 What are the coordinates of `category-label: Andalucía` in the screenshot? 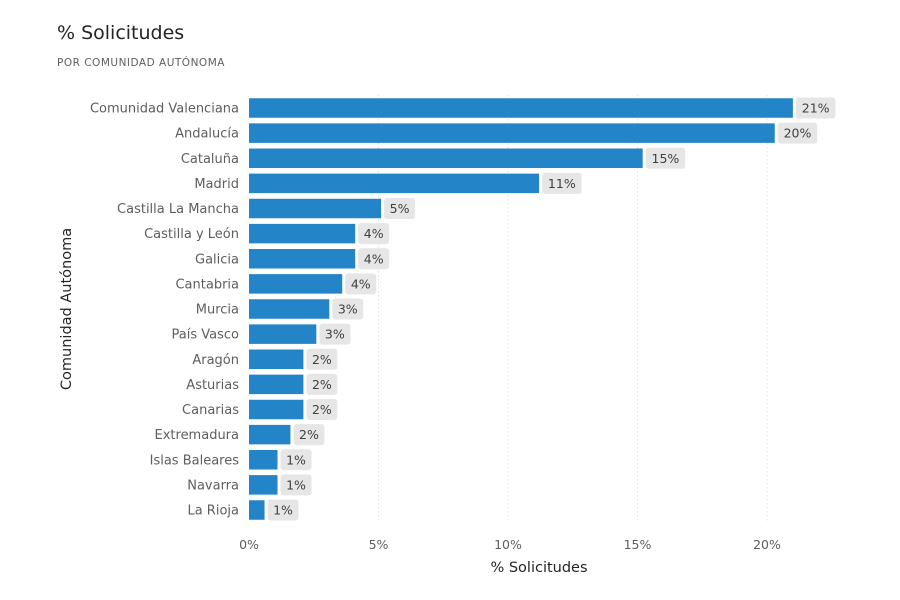 It's located at (207, 134).